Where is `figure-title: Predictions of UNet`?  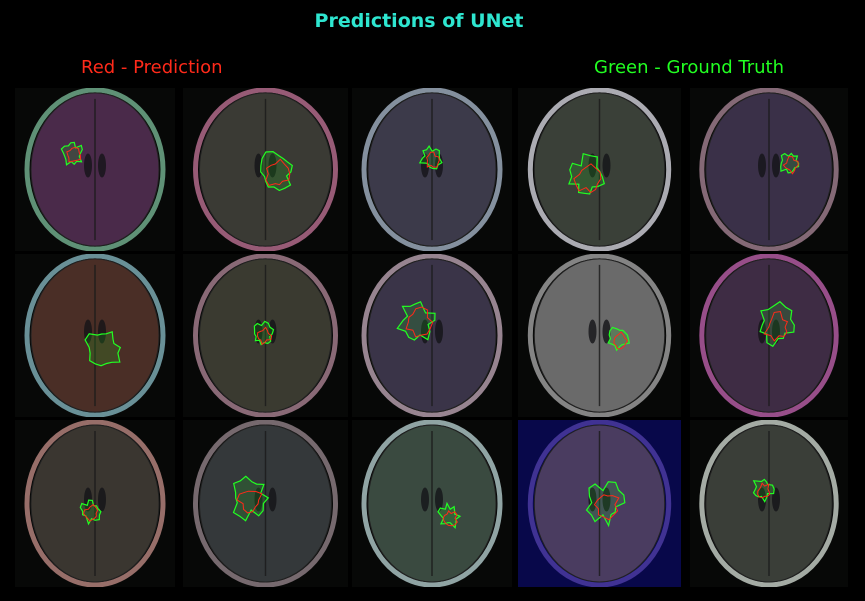 figure-title: Predictions of UNet is located at coordinates (419, 21).